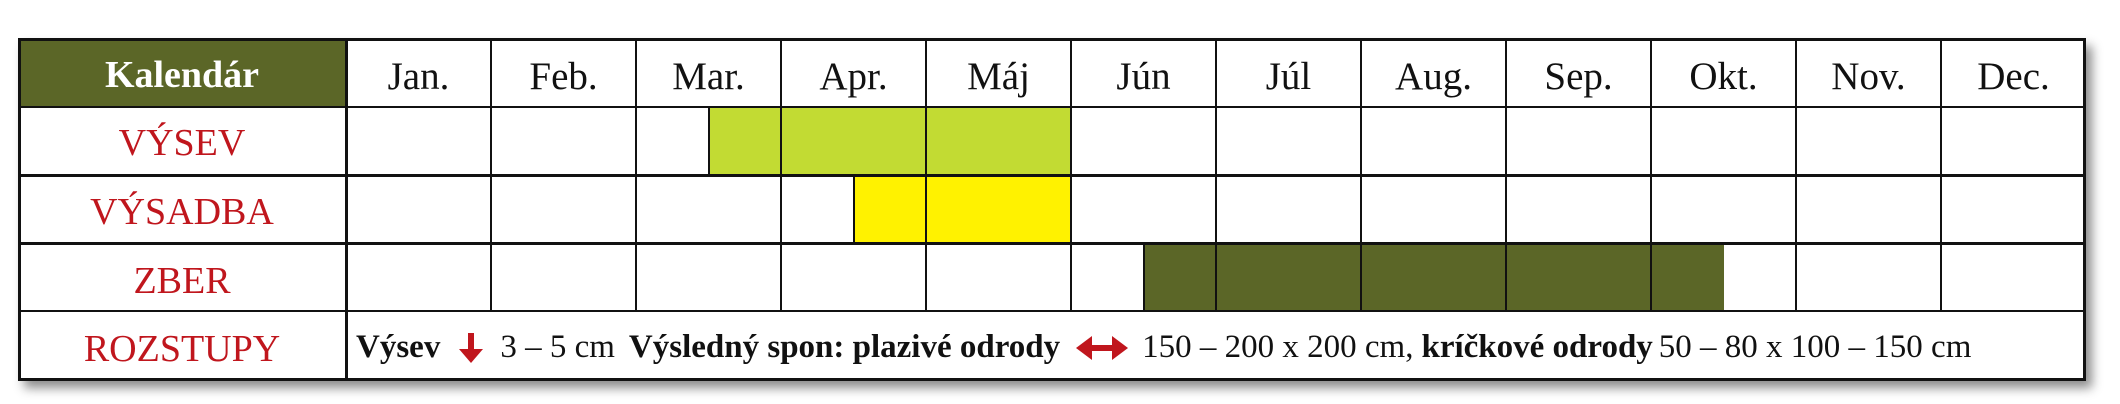 The image size is (2120, 404). I want to click on month-header-5: Máj, so click(998, 76).